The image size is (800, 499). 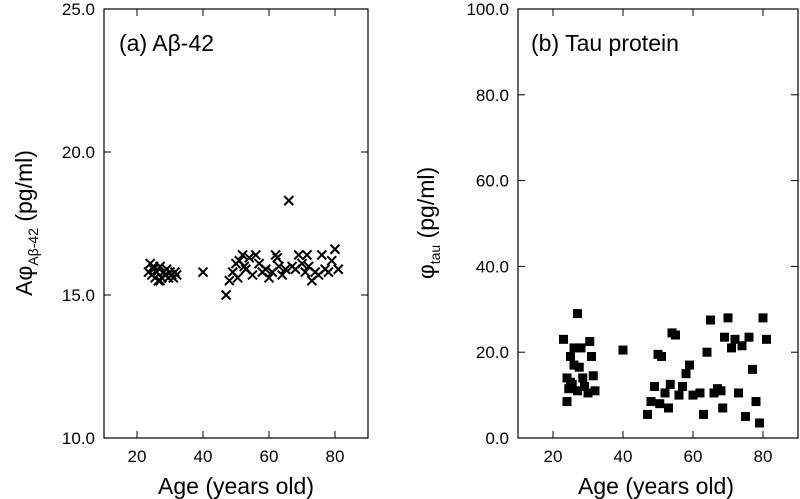 What do you see at coordinates (665, 368) in the screenshot?
I see `panel-b-markers` at bounding box center [665, 368].